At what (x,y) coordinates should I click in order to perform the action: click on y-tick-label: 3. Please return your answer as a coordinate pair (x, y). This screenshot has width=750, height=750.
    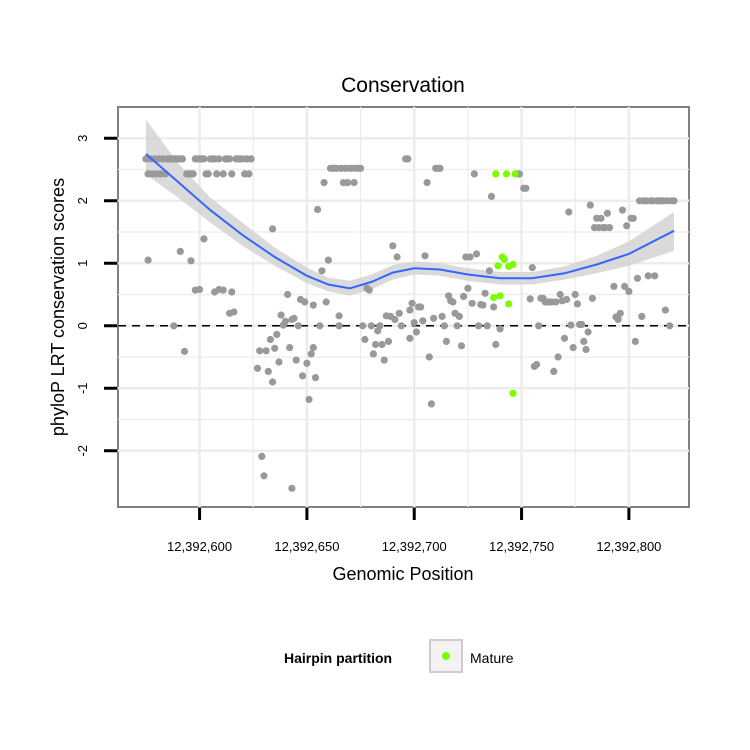
    Looking at the image, I should click on (82, 138).